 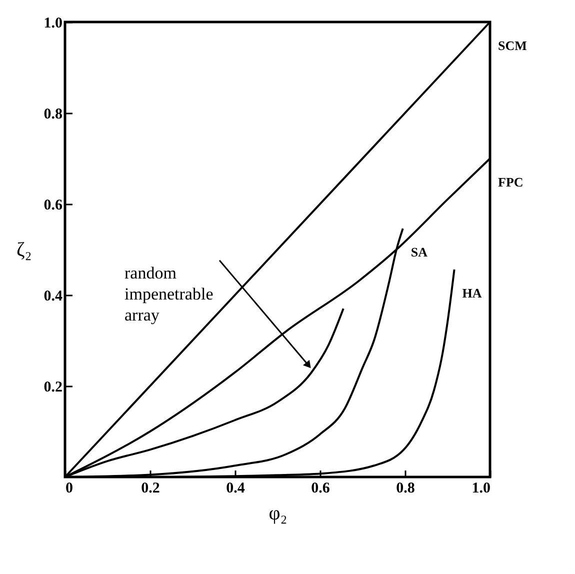 What do you see at coordinates (481, 488) in the screenshot?
I see `x-tick-label: 1.0` at bounding box center [481, 488].